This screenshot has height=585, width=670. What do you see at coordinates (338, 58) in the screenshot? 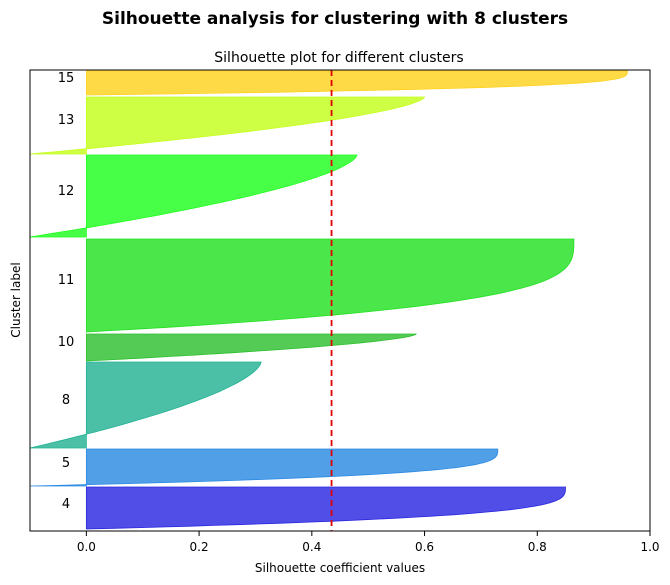
I see `chart-title: Silhouette plot for different clusters` at bounding box center [338, 58].